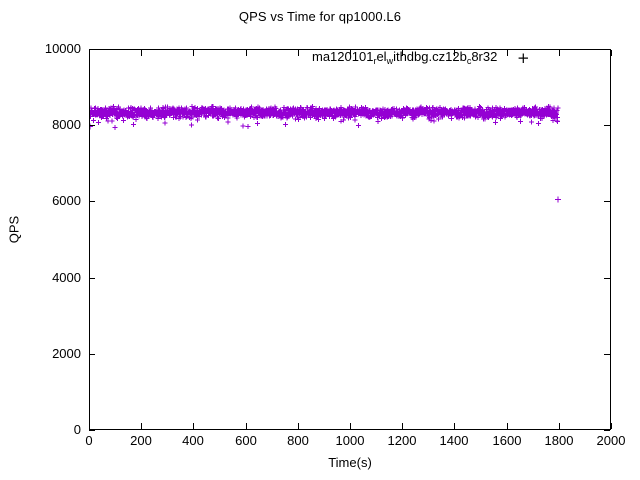 The height and width of the screenshot is (480, 640). Describe the element at coordinates (559, 440) in the screenshot. I see `x-tick-label: 1800` at that location.